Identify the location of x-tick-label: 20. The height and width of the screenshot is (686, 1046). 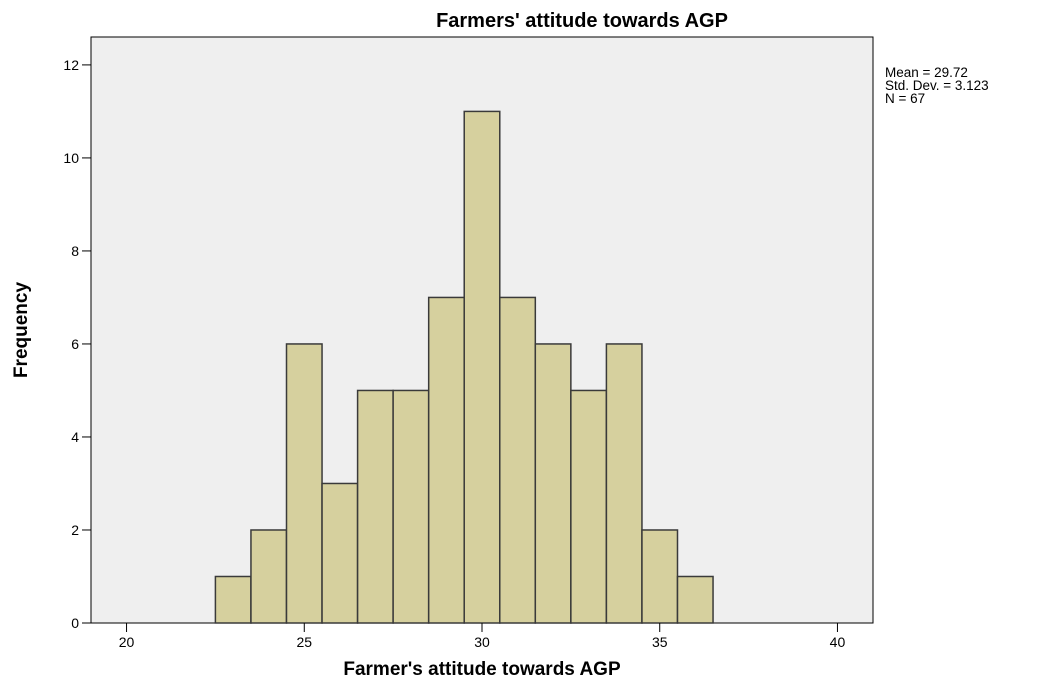
(127, 642).